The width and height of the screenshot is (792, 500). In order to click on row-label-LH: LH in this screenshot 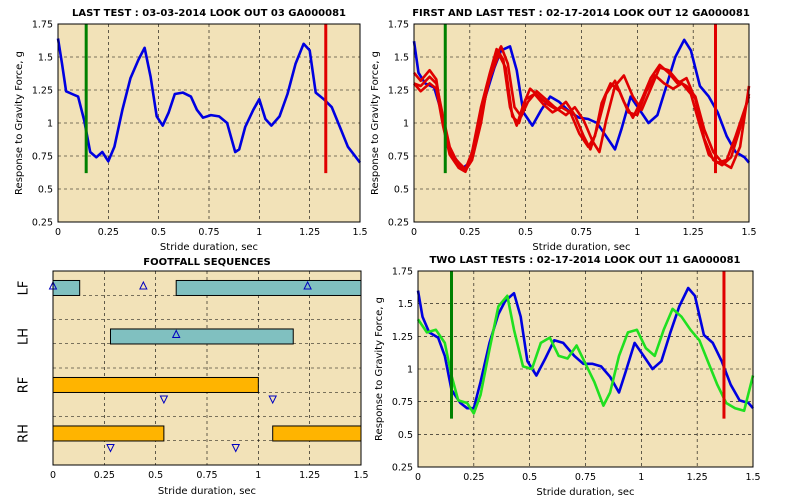, I will do `click(24, 336)`.